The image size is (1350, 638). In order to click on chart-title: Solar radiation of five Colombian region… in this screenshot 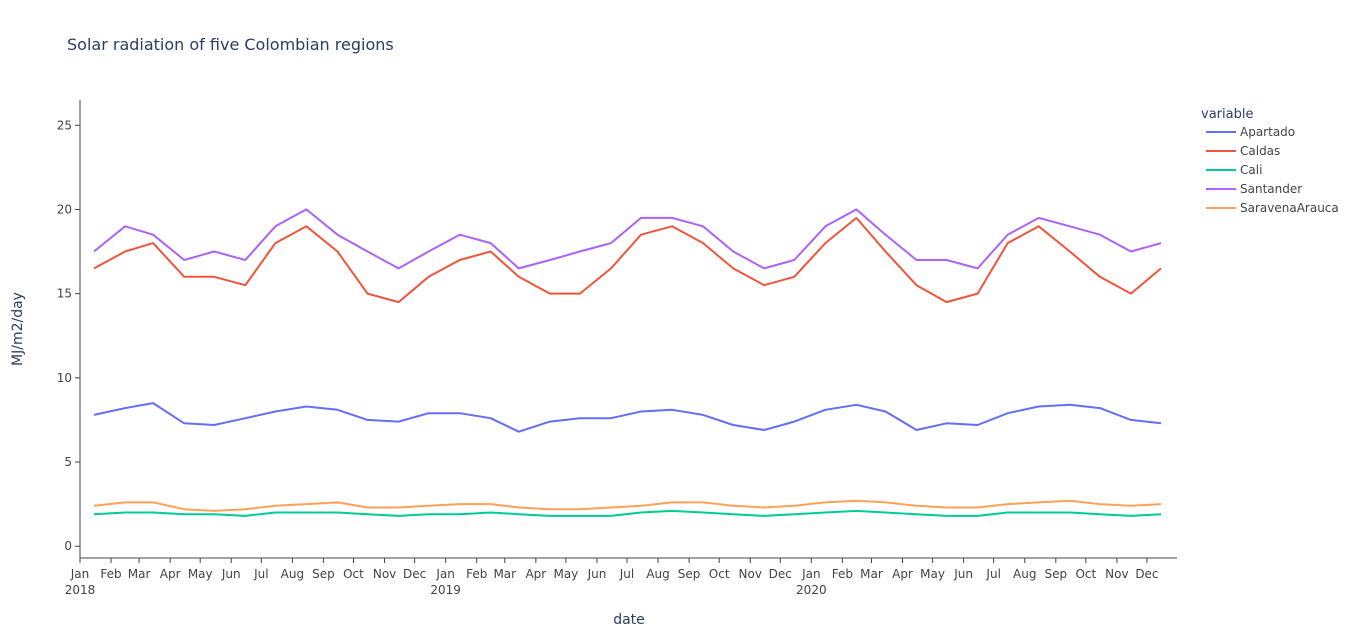, I will do `click(230, 44)`.